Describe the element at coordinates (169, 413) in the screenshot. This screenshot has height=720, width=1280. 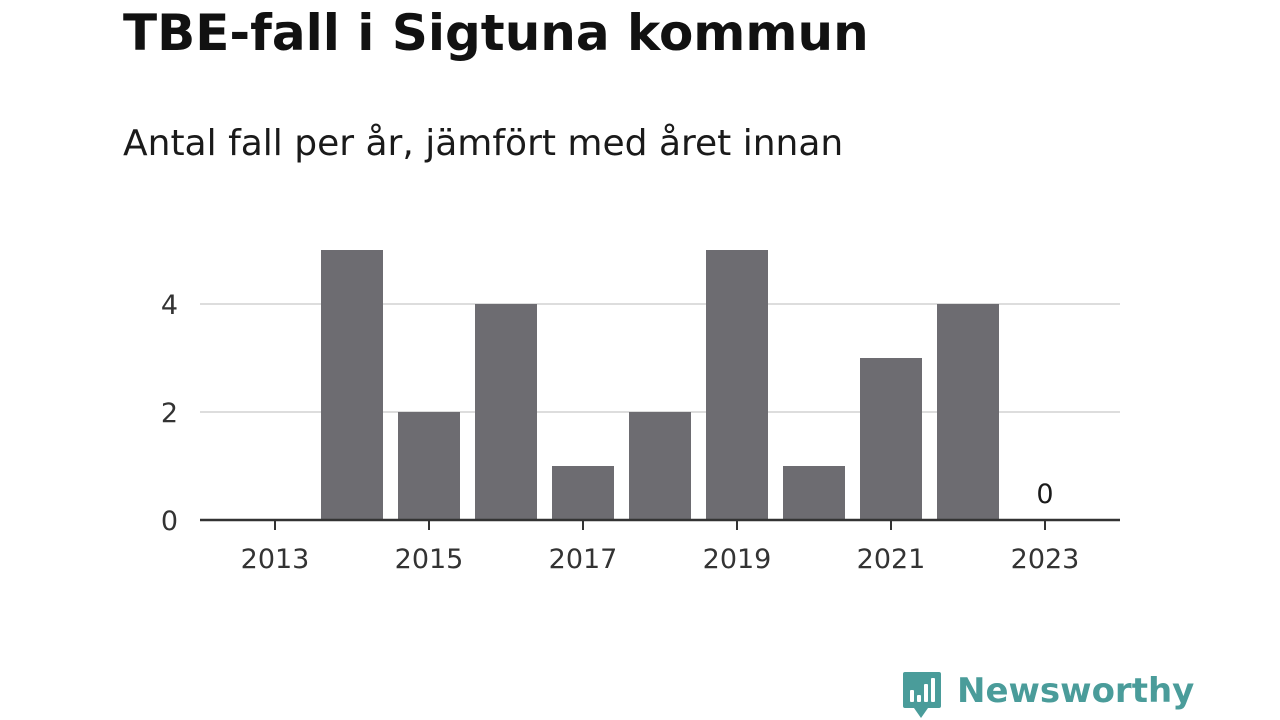
I see `y-tick-label: 2` at that location.